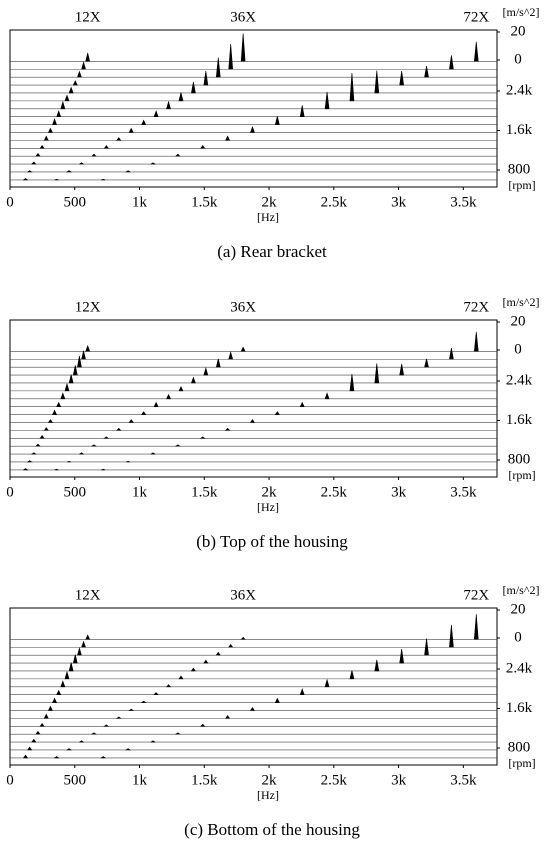 Image resolution: width=544 pixels, height=847 pixels. I want to click on caption: (a) Rear bracket, so click(272, 251).